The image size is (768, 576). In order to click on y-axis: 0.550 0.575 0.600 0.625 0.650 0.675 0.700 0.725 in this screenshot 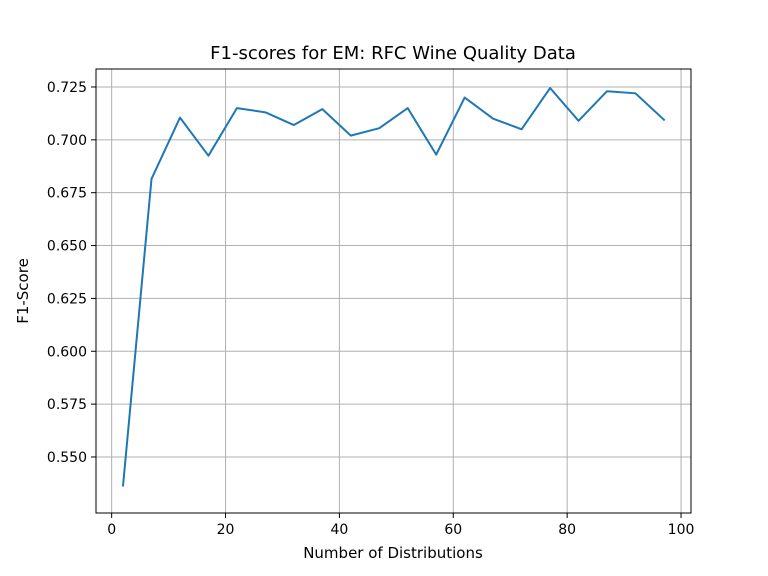, I will do `click(71, 273)`.